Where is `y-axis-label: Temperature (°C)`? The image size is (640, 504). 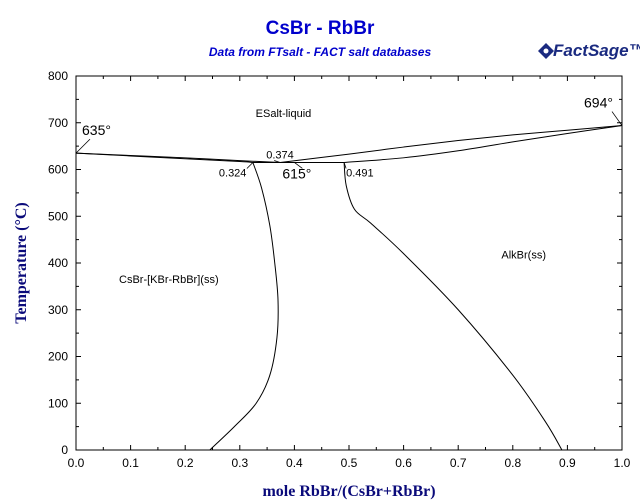 y-axis-label: Temperature (°C) is located at coordinates (21, 262).